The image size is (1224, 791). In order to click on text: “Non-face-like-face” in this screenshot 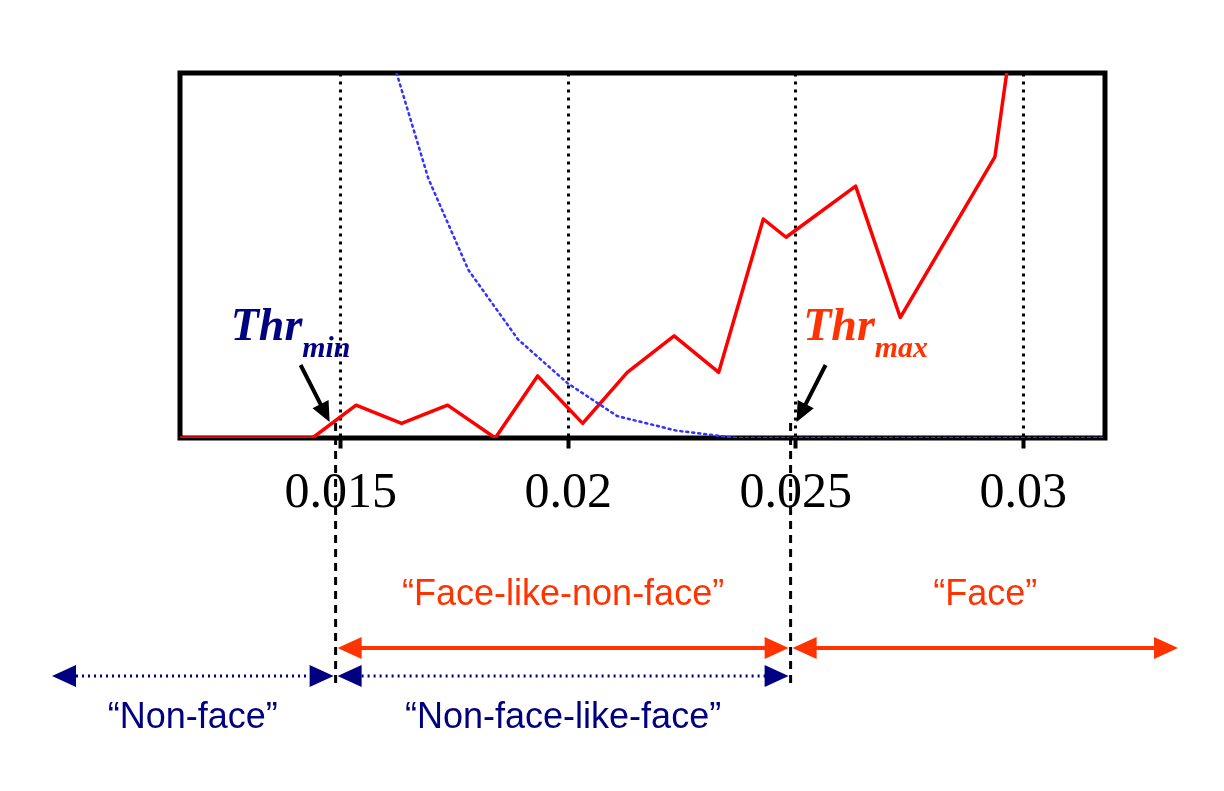, I will do `click(563, 715)`.